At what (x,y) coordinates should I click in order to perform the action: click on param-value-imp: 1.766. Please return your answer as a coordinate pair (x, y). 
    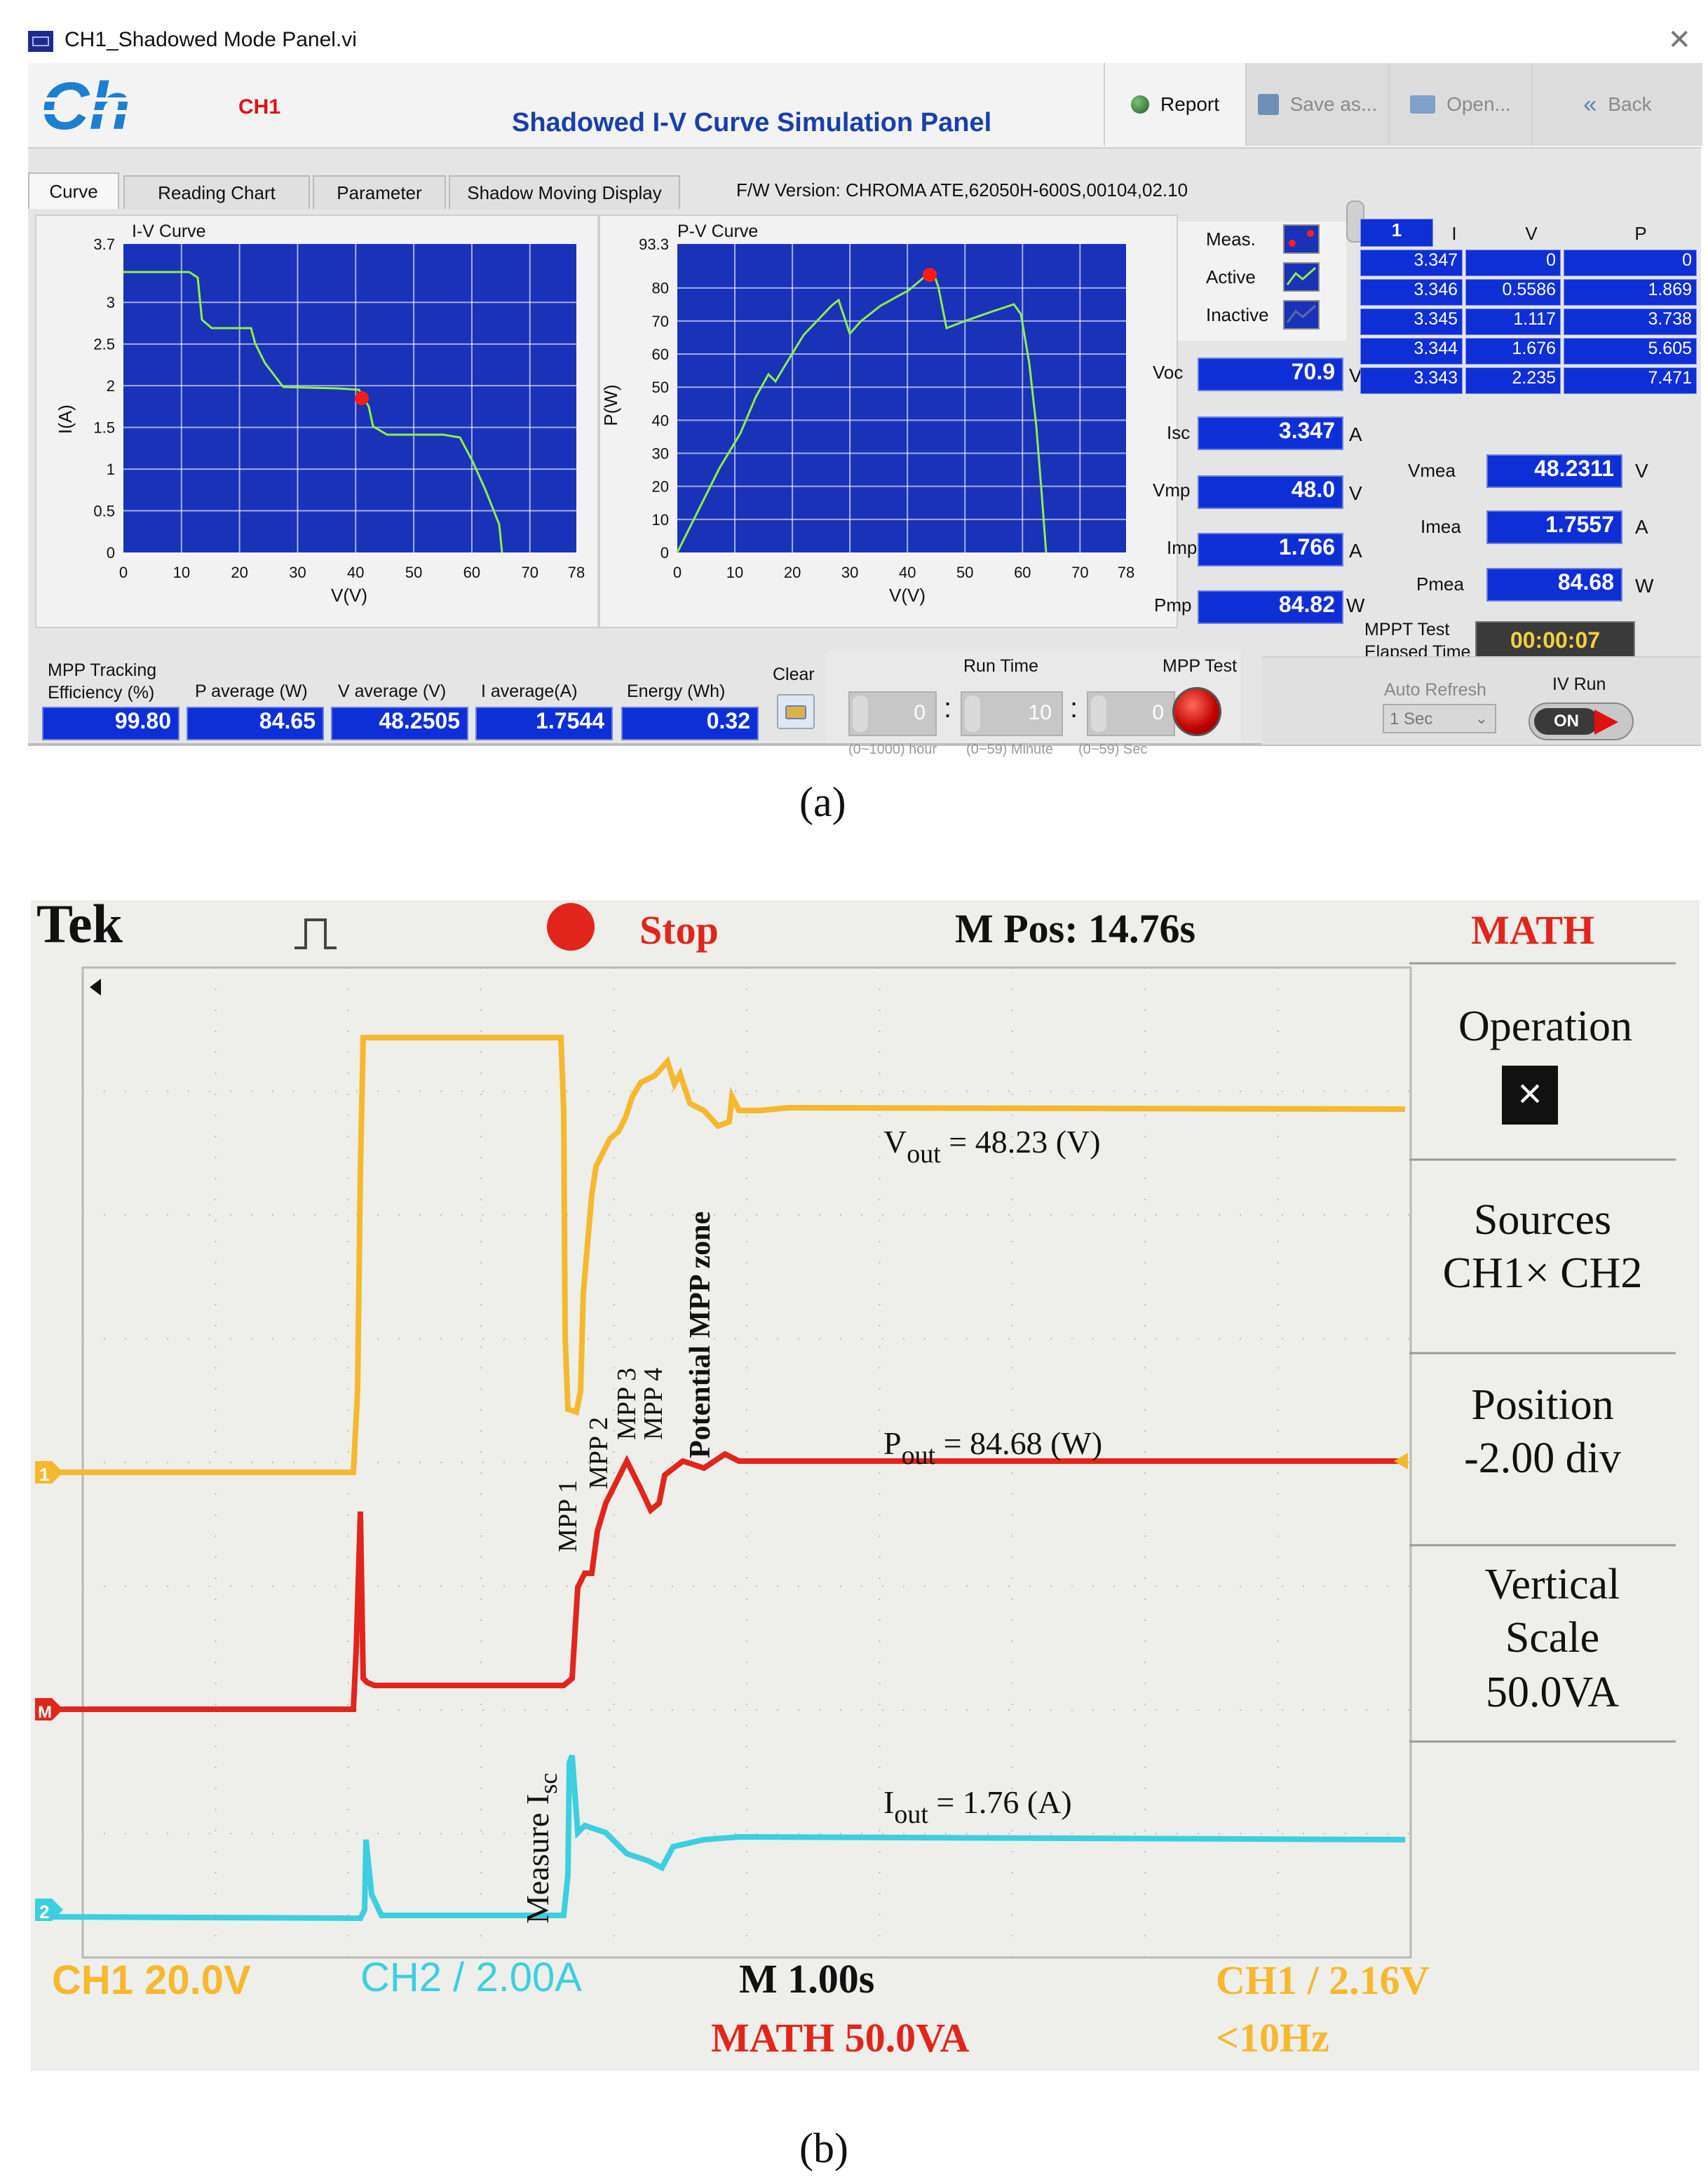
    Looking at the image, I should click on (1270, 549).